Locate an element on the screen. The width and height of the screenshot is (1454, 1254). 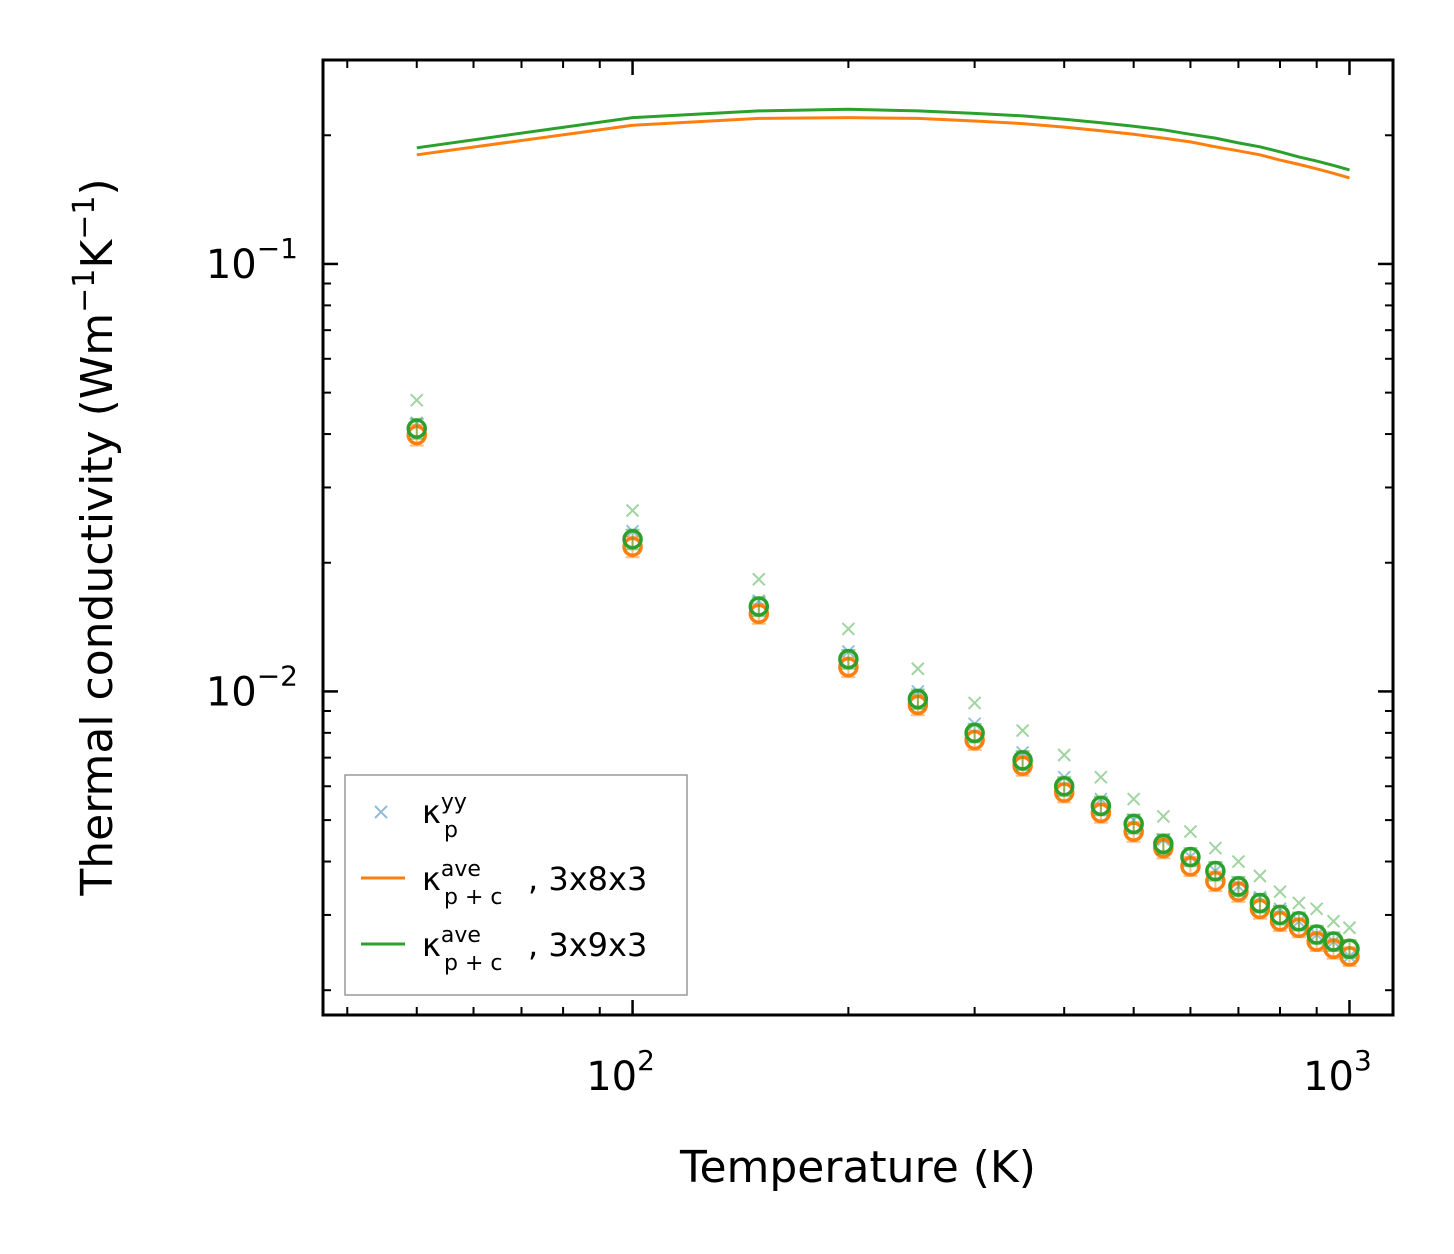
legend-label: κave p + c , 3x8x3 is located at coordinates (534, 883).